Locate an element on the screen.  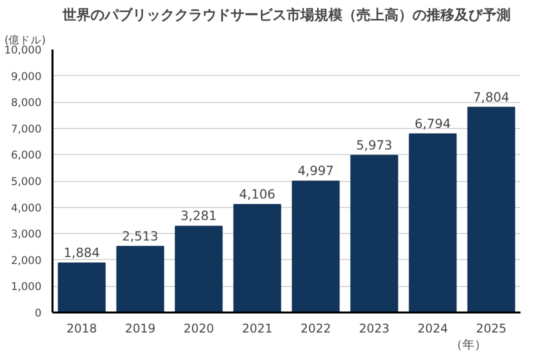
y-tick-label: 8,000 is located at coordinates (26, 103).